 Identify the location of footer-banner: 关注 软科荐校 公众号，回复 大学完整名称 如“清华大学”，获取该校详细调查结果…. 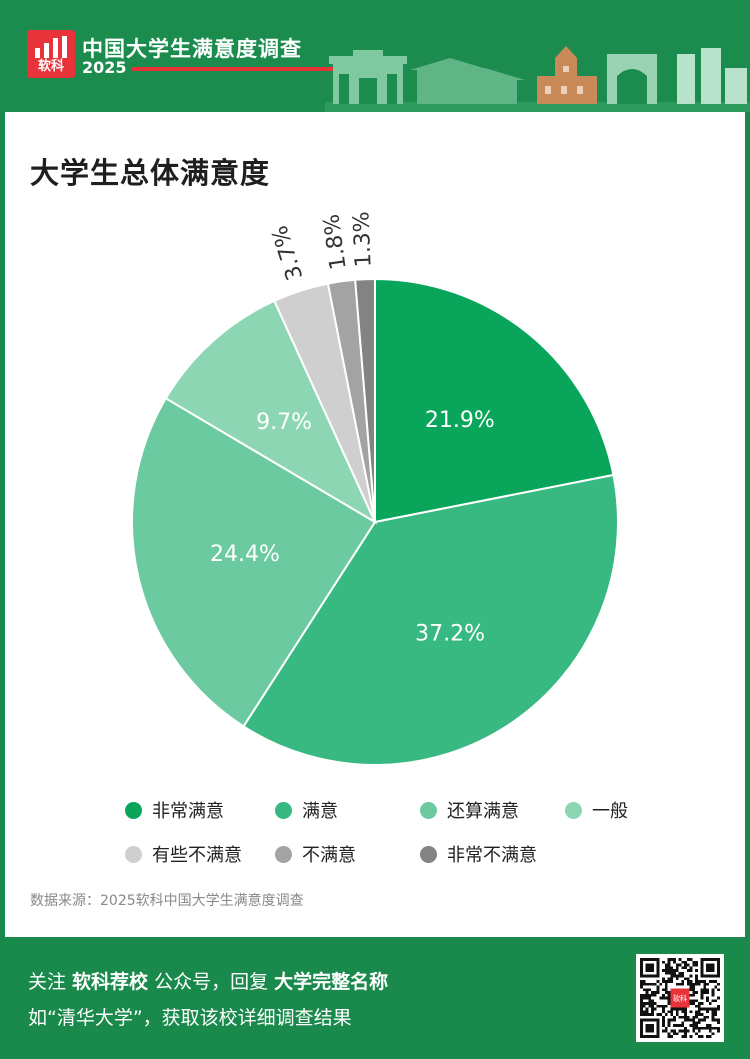
(375, 998).